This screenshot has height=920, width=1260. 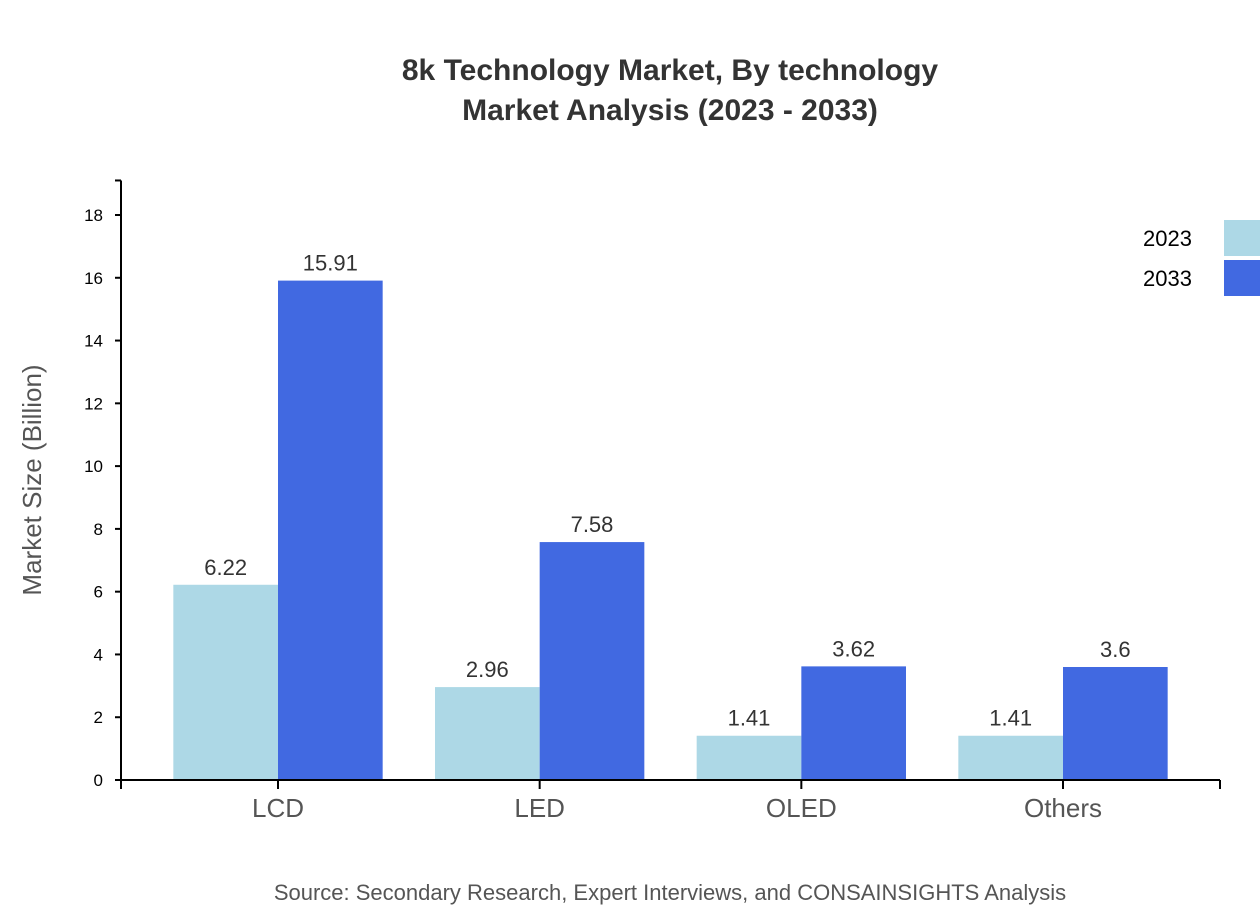 I want to click on data-label-led-2033: 7.58, so click(x=592, y=524).